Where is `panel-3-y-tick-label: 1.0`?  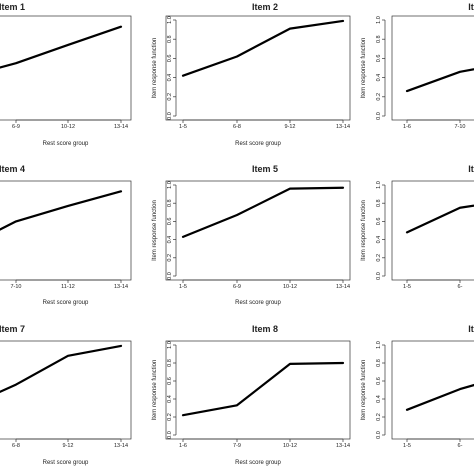 panel-3-y-tick-label: 1.0 is located at coordinates (379, 20).